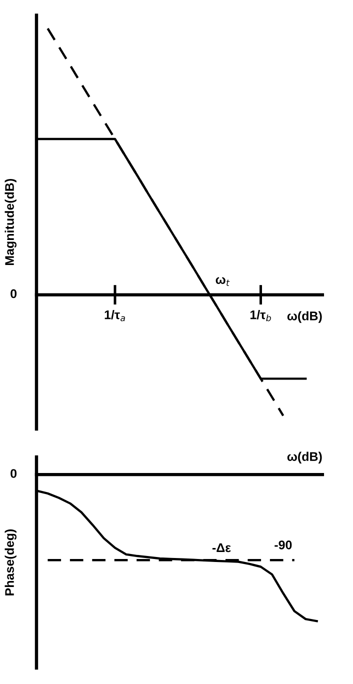 This screenshot has width=353, height=684. What do you see at coordinates (10, 562) in the screenshot?
I see `y-axis-title: Phase(deg)` at bounding box center [10, 562].